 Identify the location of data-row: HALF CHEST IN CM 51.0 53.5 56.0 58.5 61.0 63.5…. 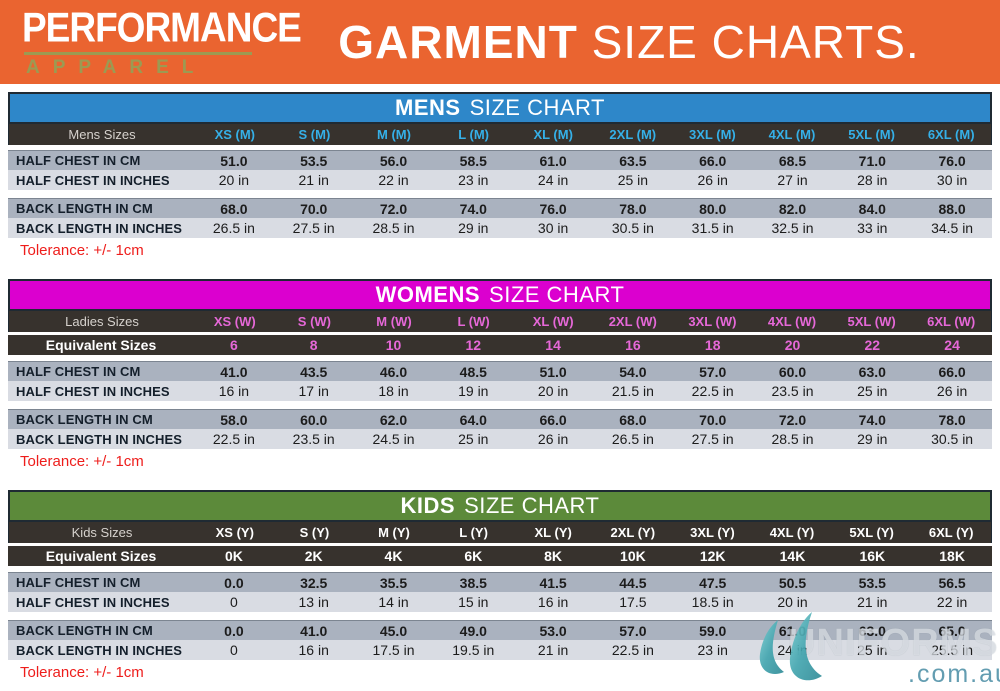
(500, 160).